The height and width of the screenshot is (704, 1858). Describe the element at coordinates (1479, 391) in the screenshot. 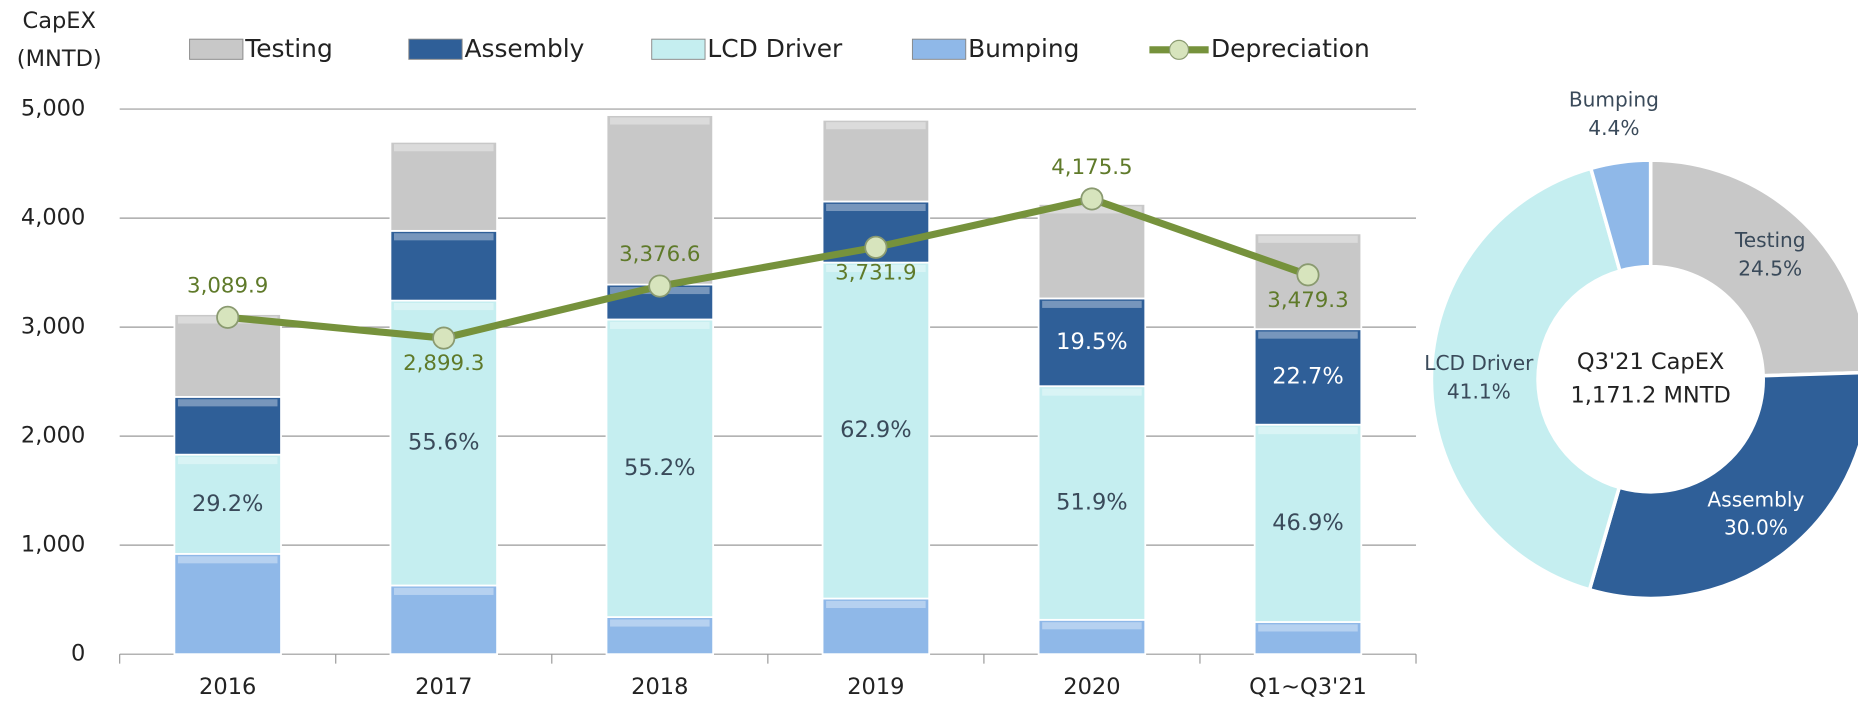

I see `slice-label: 41.1%` at that location.